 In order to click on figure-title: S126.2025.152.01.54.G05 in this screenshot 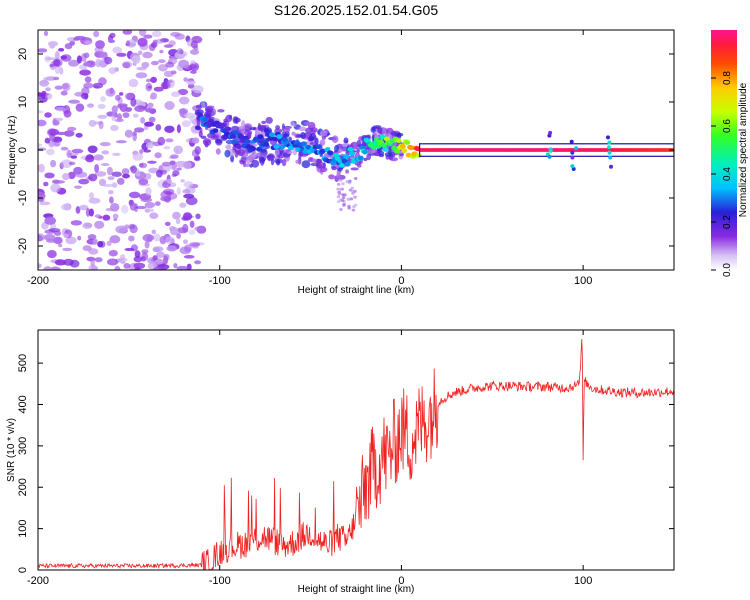, I will do `click(356, 10)`.